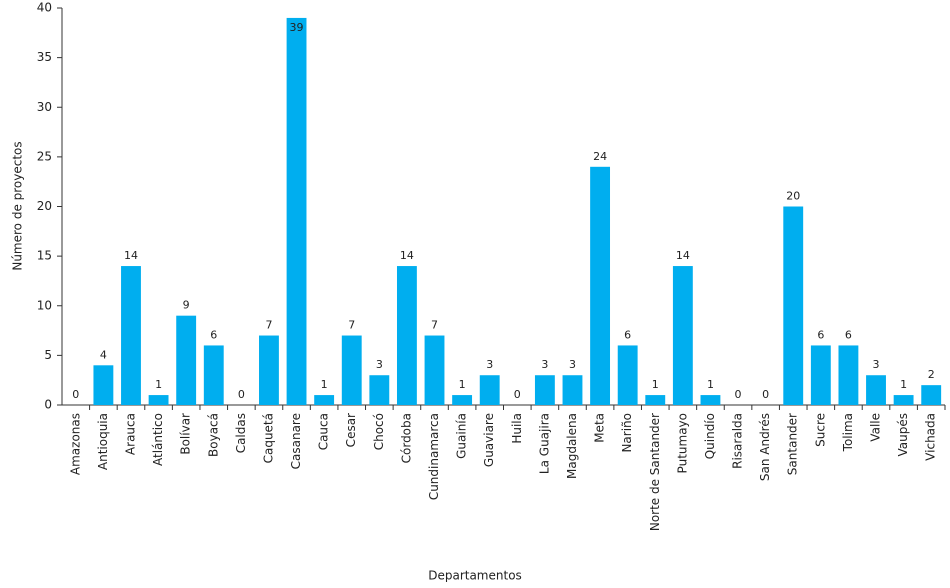 This screenshot has width=950, height=588. Describe the element at coordinates (379, 431) in the screenshot. I see `x-tick-label: Chocó` at that location.